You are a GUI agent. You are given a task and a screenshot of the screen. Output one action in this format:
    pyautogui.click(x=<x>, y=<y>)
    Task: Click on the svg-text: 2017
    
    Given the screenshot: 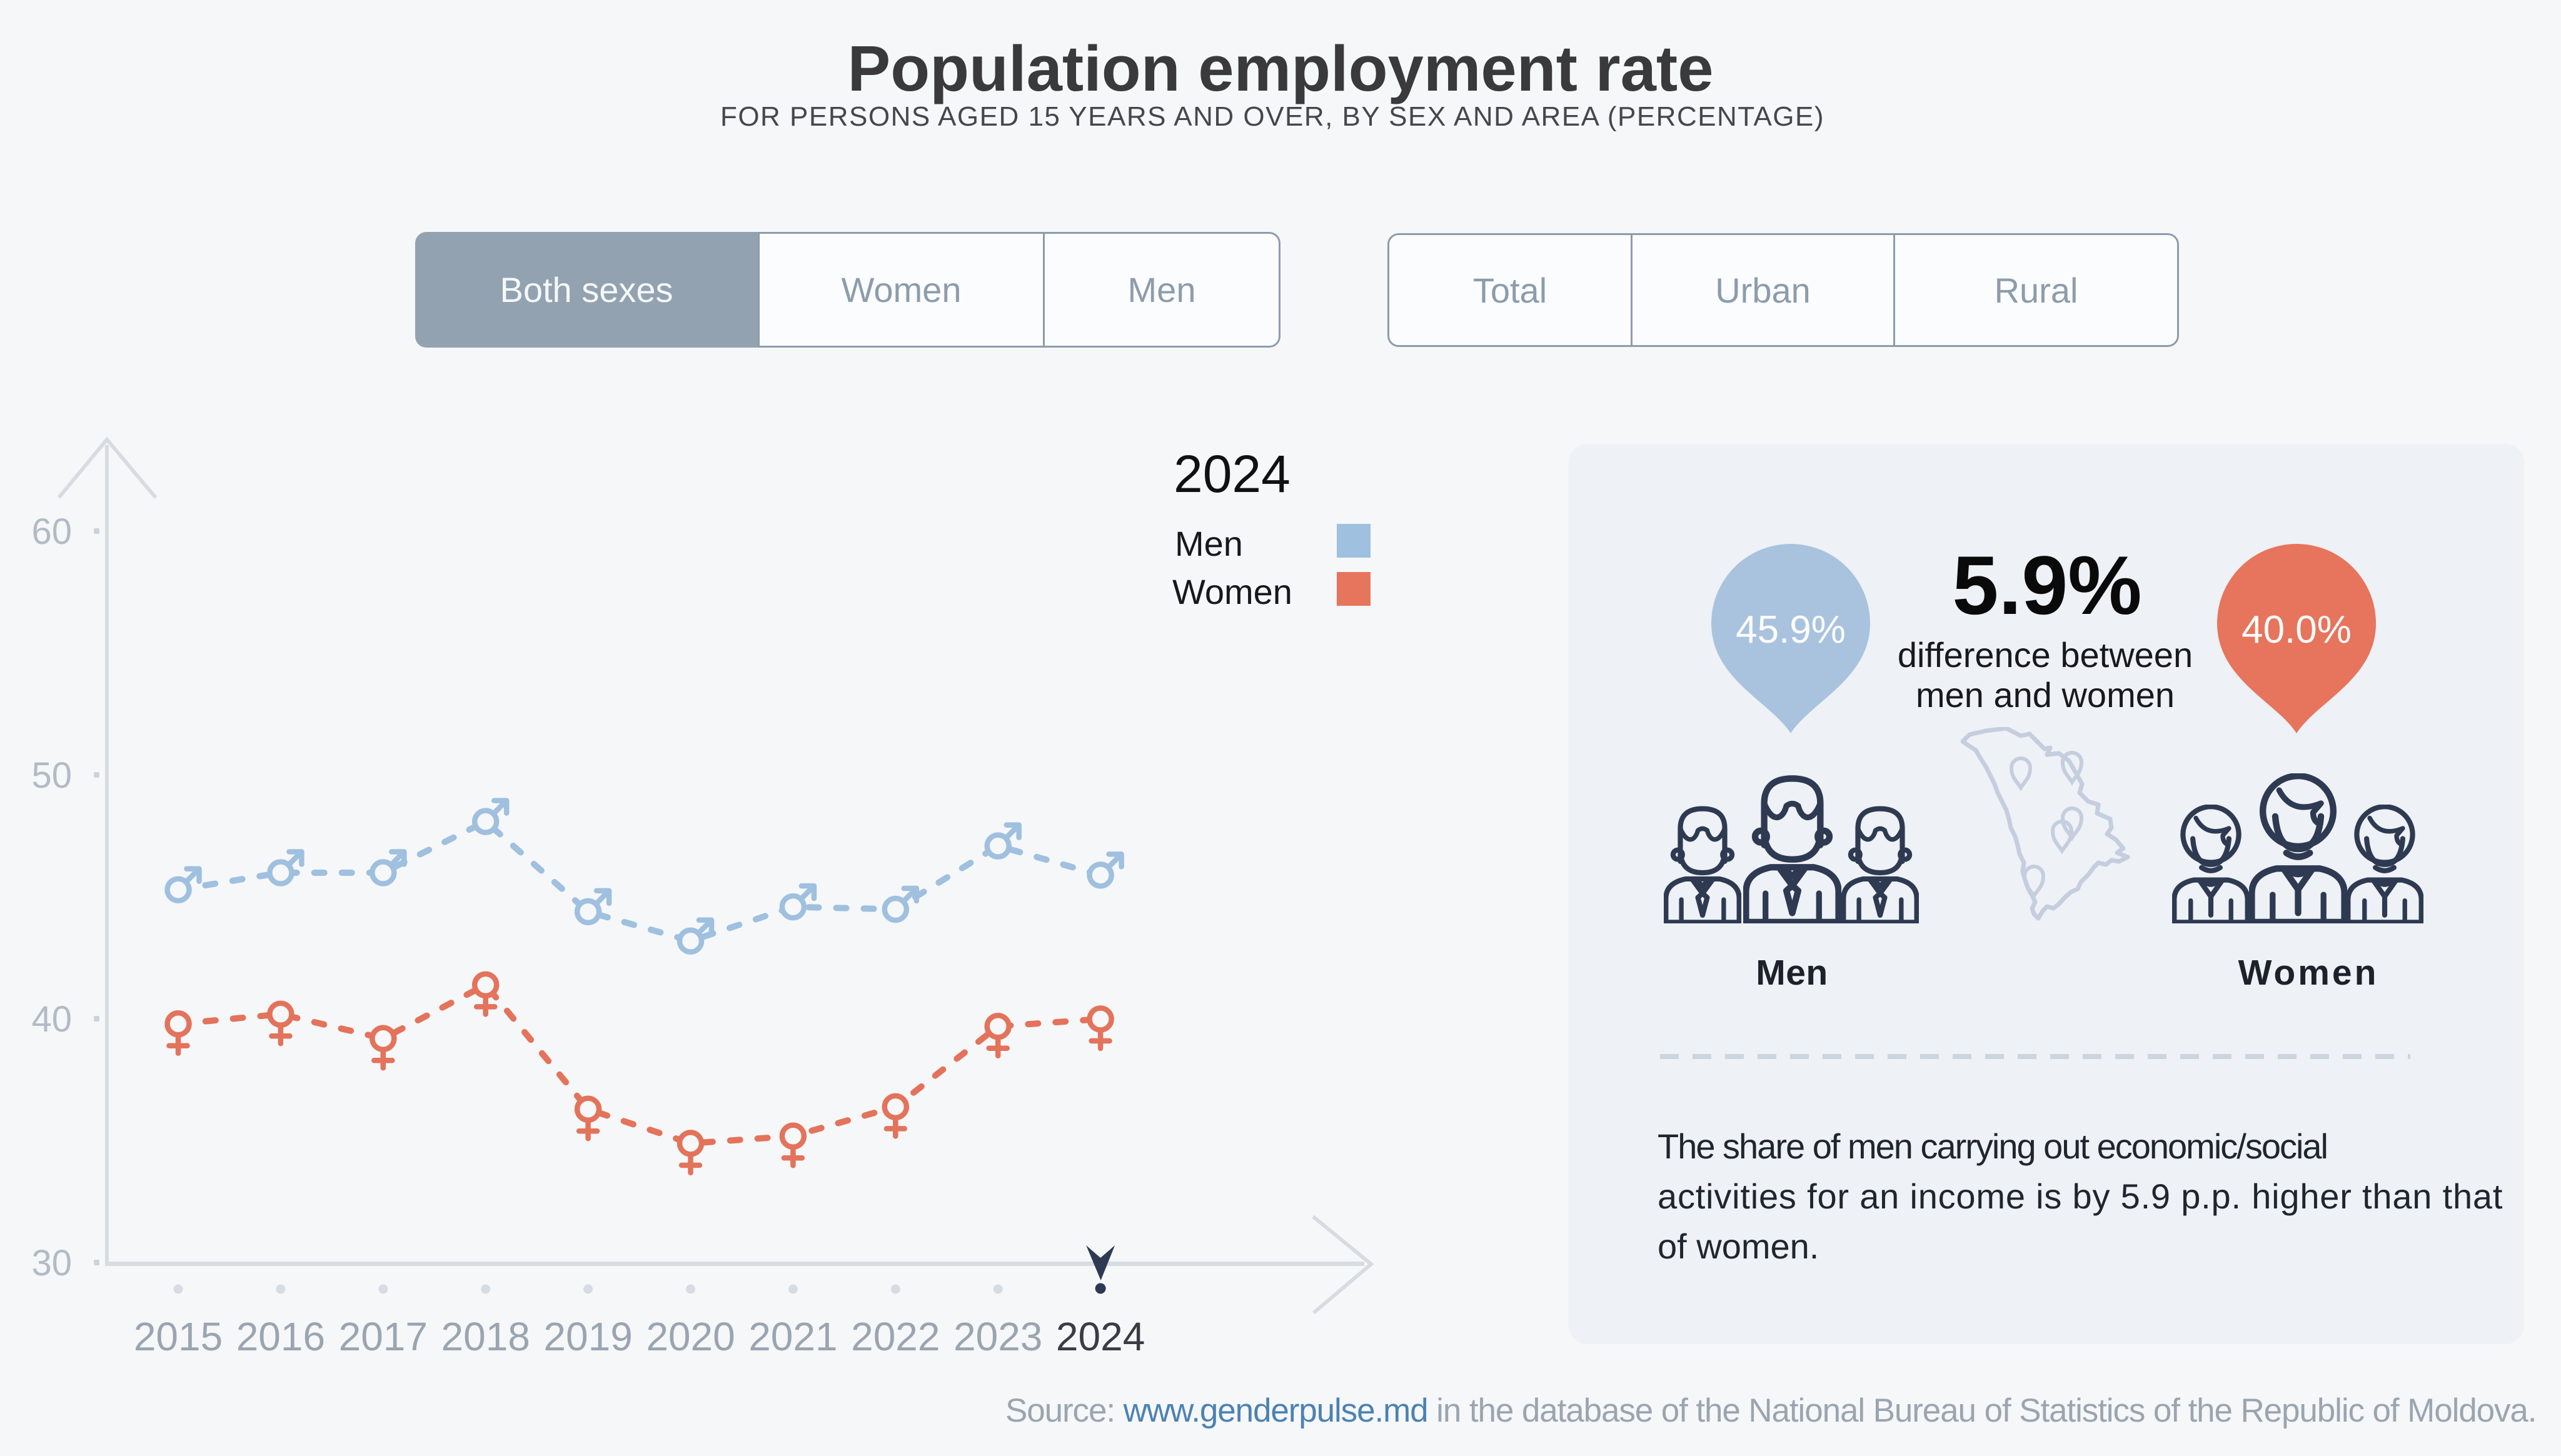 What is the action you would take?
    pyautogui.click(x=383, y=1336)
    